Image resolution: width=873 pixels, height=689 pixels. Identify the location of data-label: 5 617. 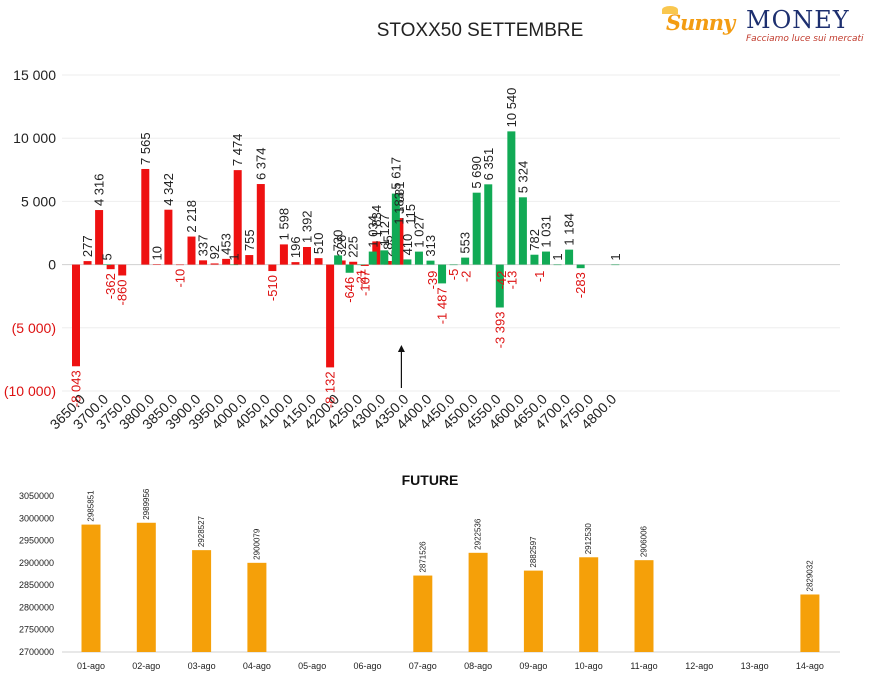
(395, 173).